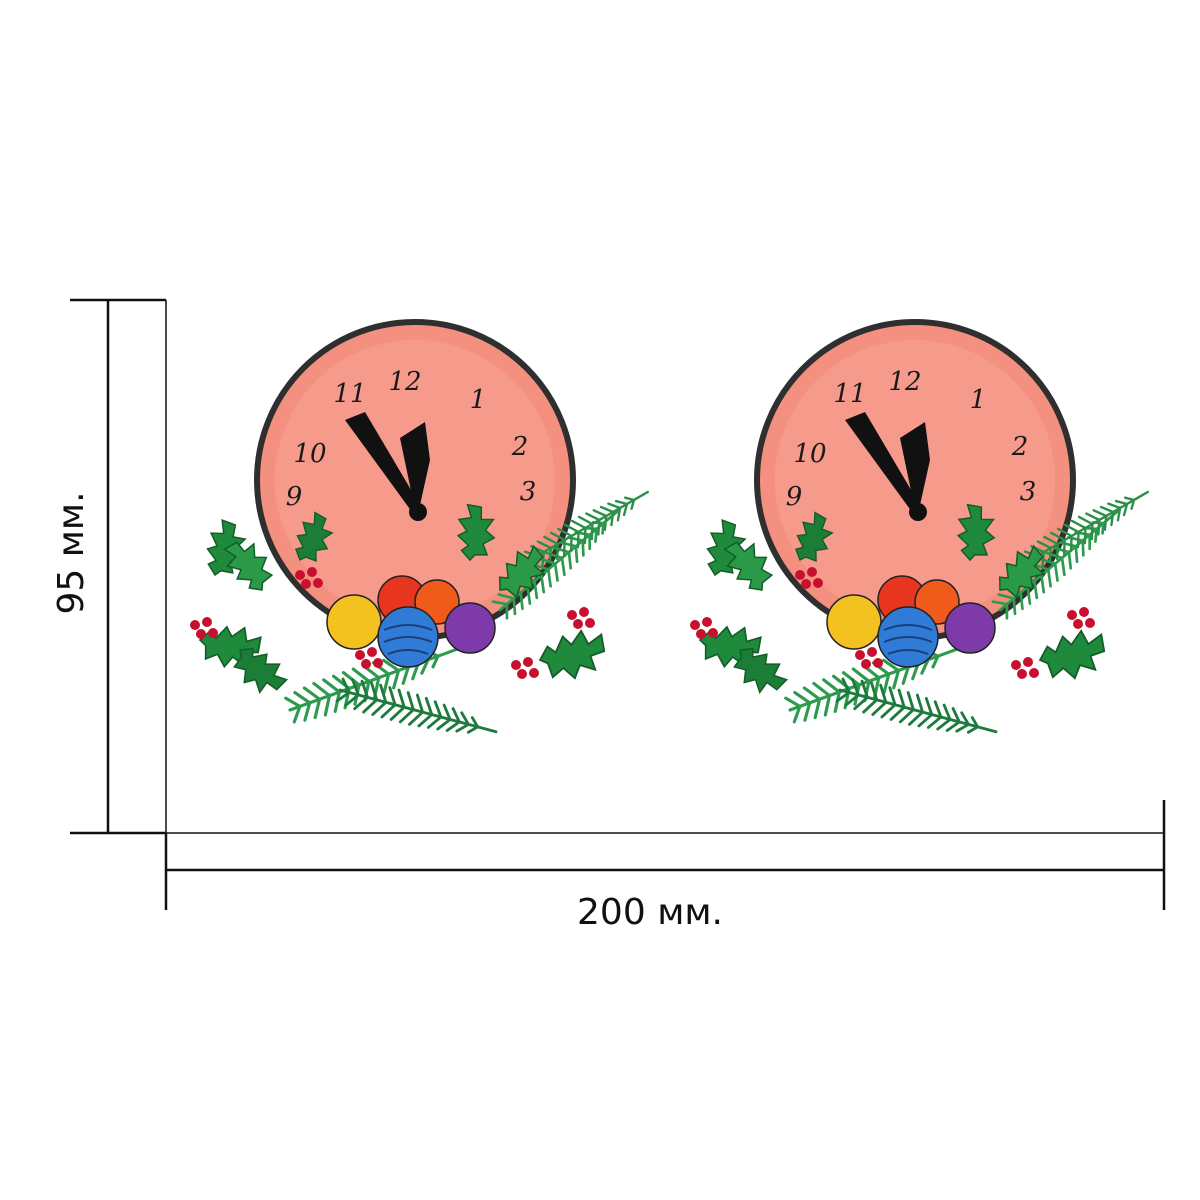 The width and height of the screenshot is (1200, 1200). Describe the element at coordinates (118, 566) in the screenshot. I see `height-dimension` at that location.